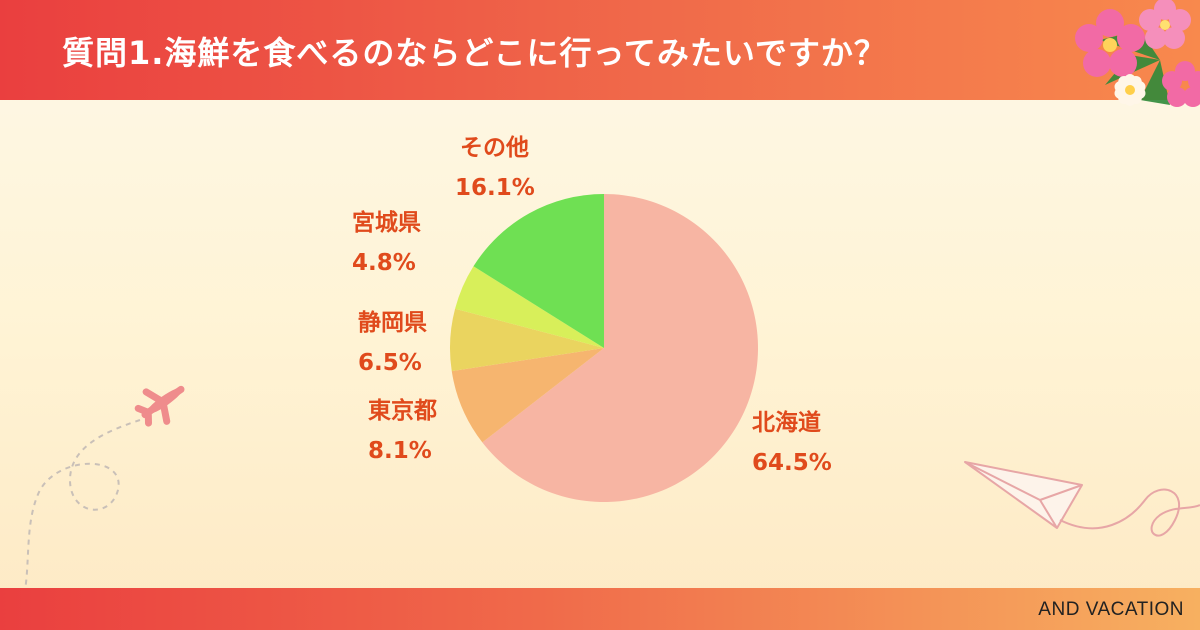 This screenshot has height=630, width=1200. I want to click on pie-slice-miyagi, so click(529, 307).